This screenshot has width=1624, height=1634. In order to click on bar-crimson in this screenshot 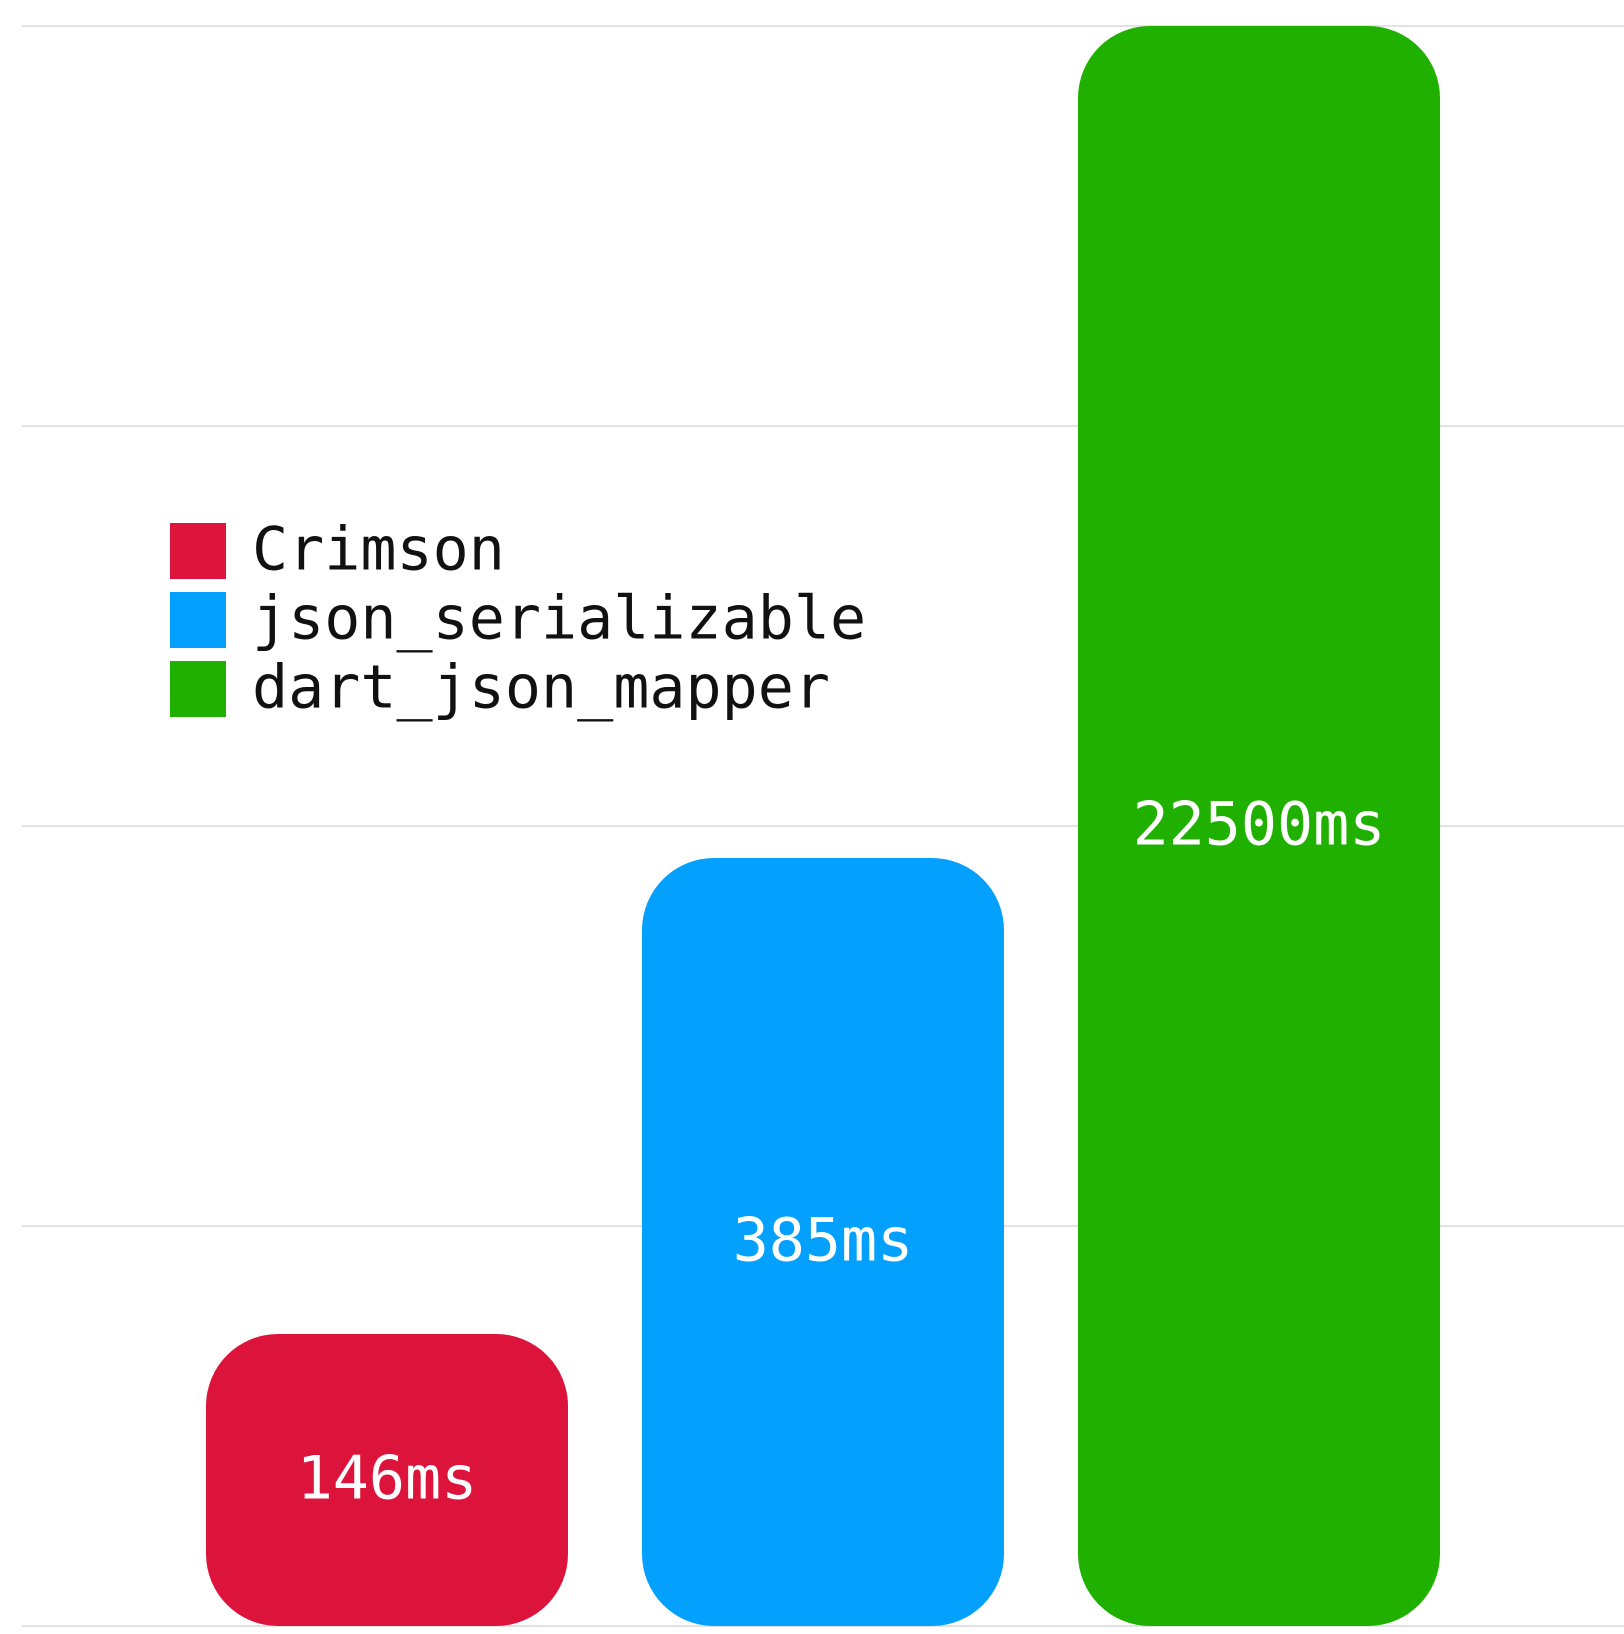, I will do `click(387, 1480)`.